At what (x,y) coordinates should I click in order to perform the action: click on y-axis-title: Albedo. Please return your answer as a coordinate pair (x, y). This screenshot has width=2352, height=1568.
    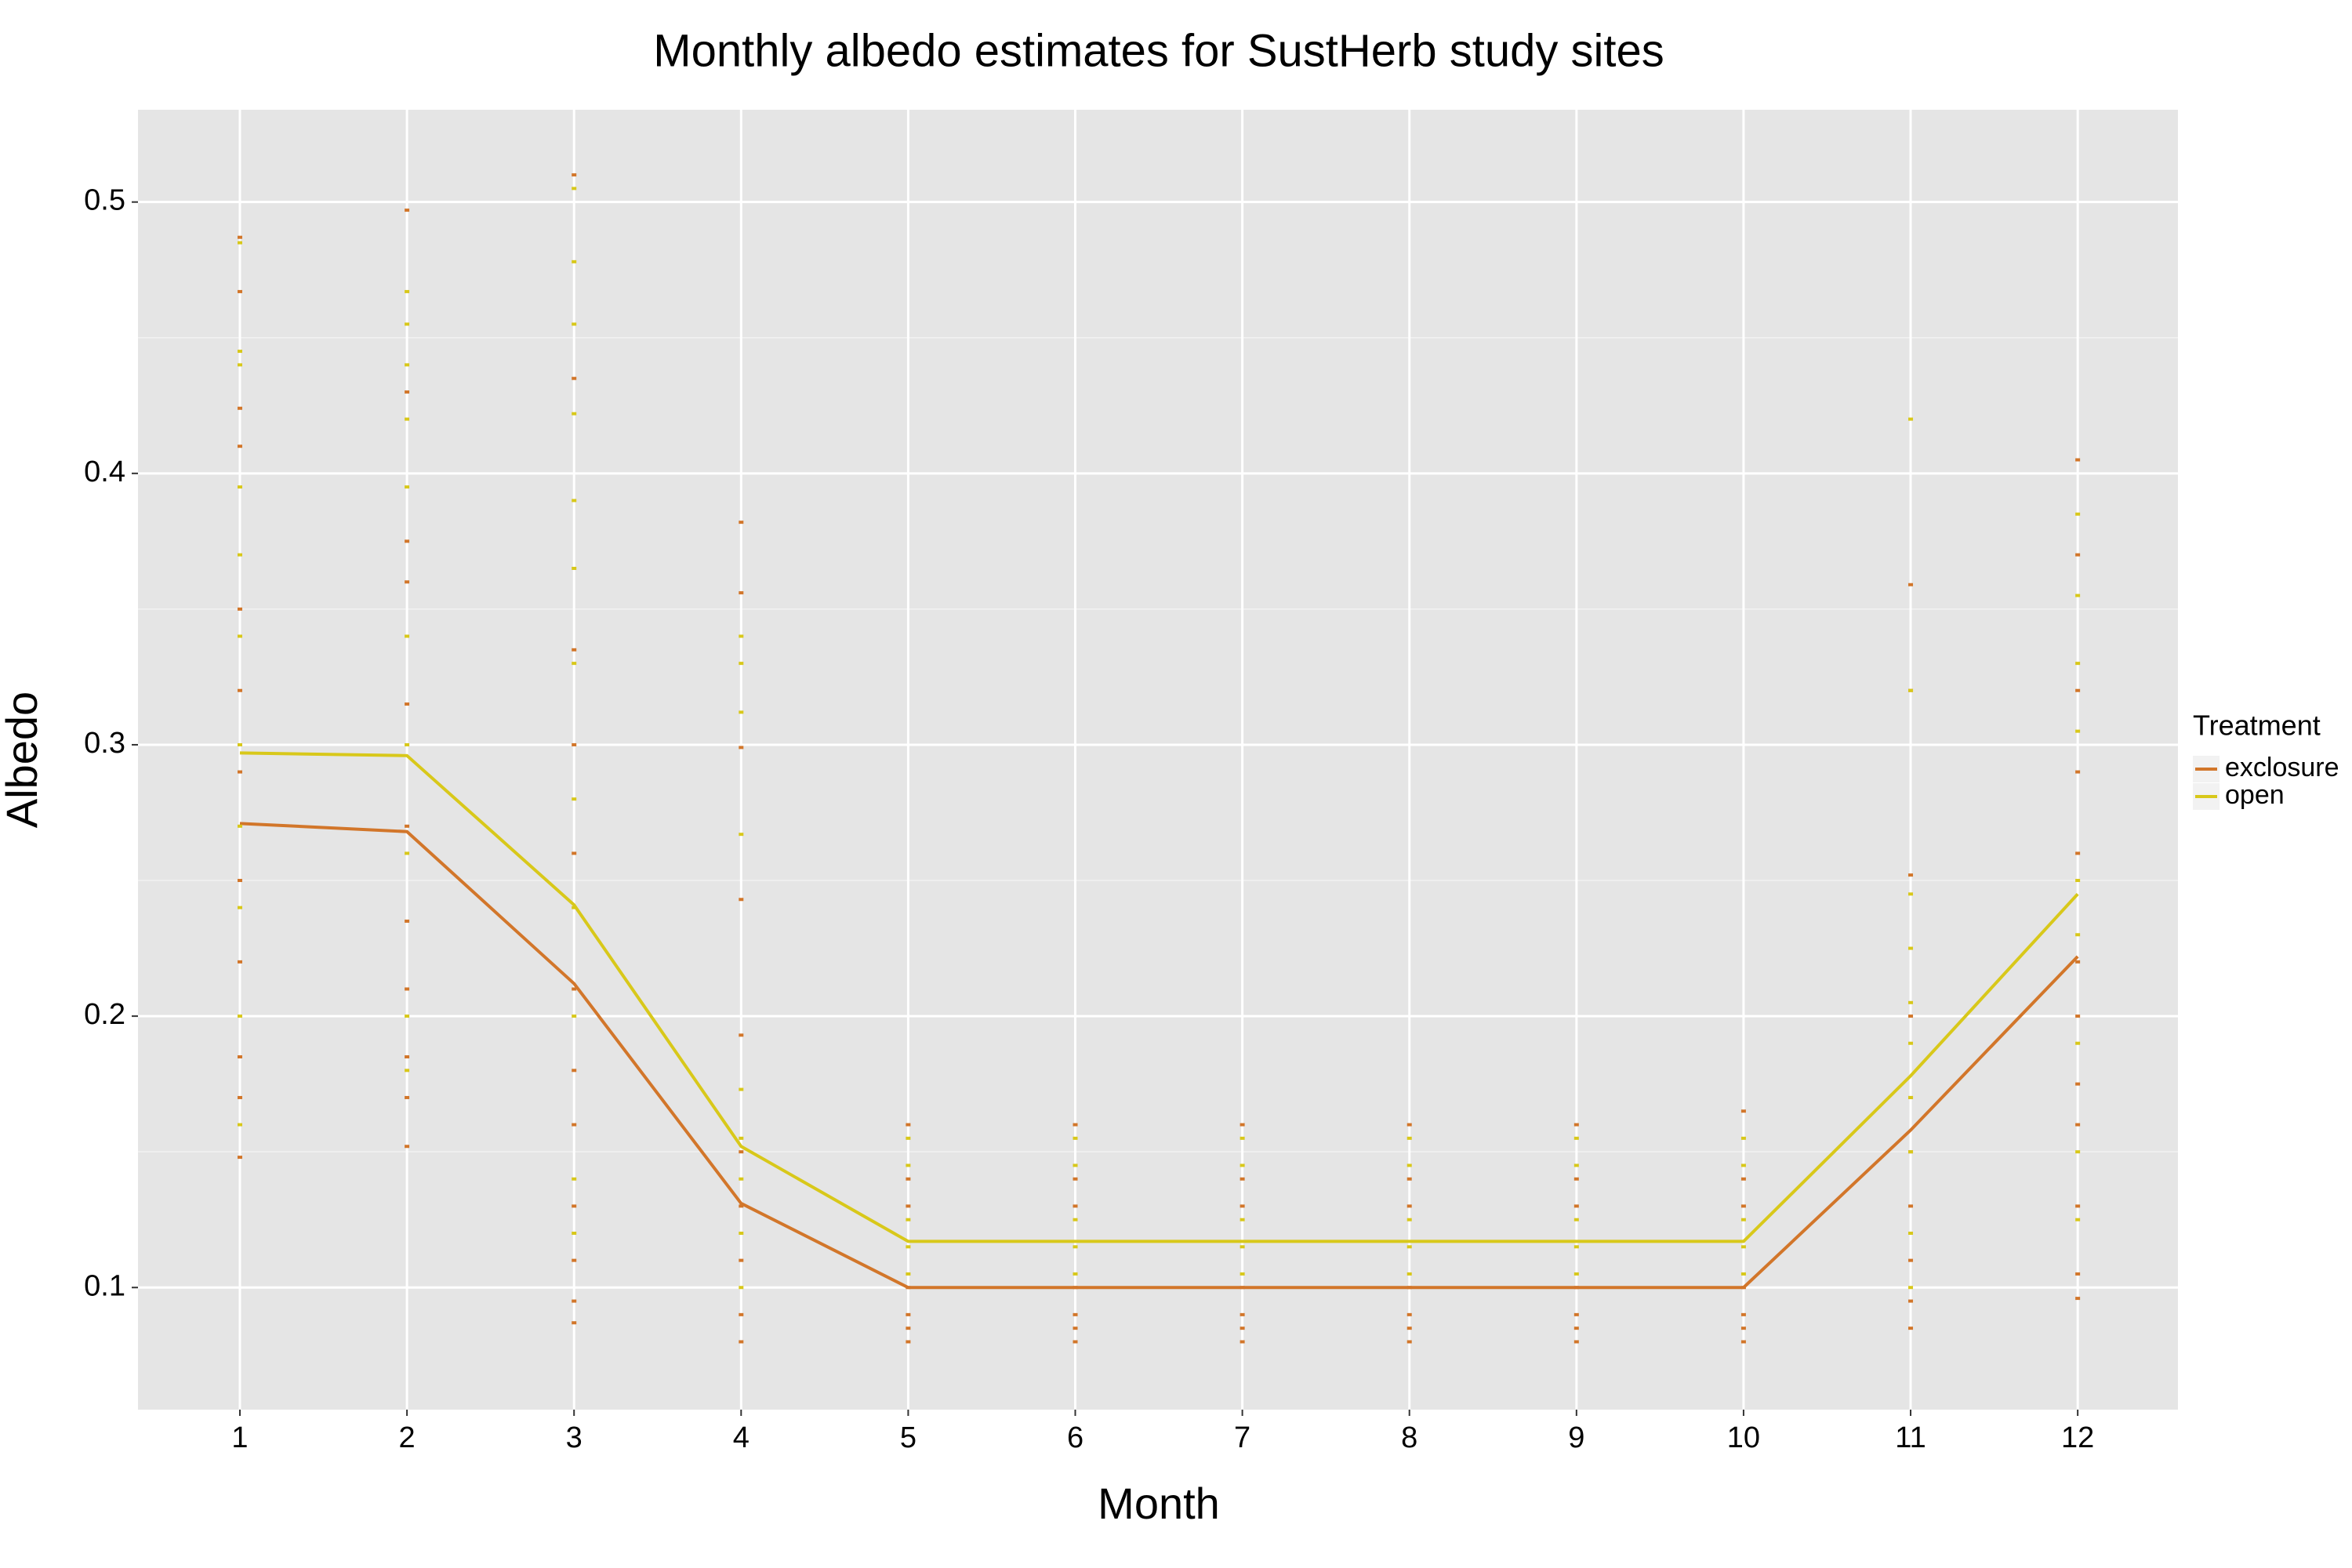
    Looking at the image, I should click on (23, 759).